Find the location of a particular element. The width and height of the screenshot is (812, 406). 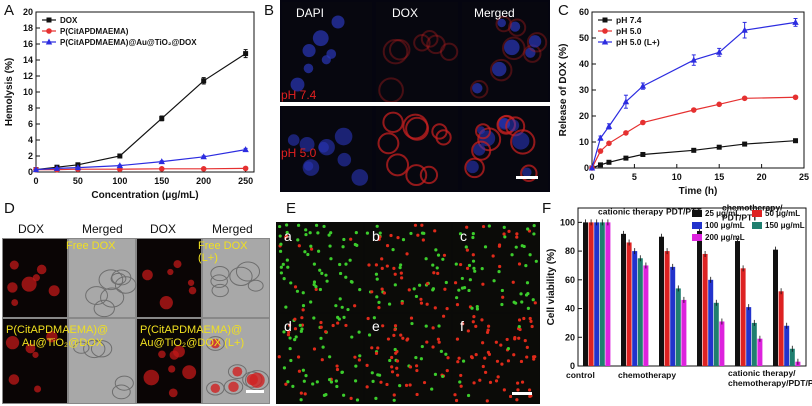

scale-bar is located at coordinates (527, 177).